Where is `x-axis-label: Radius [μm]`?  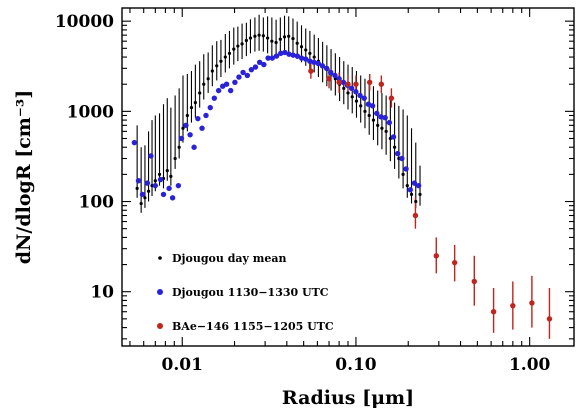 x-axis-label: Radius [μm] is located at coordinates (348, 398).